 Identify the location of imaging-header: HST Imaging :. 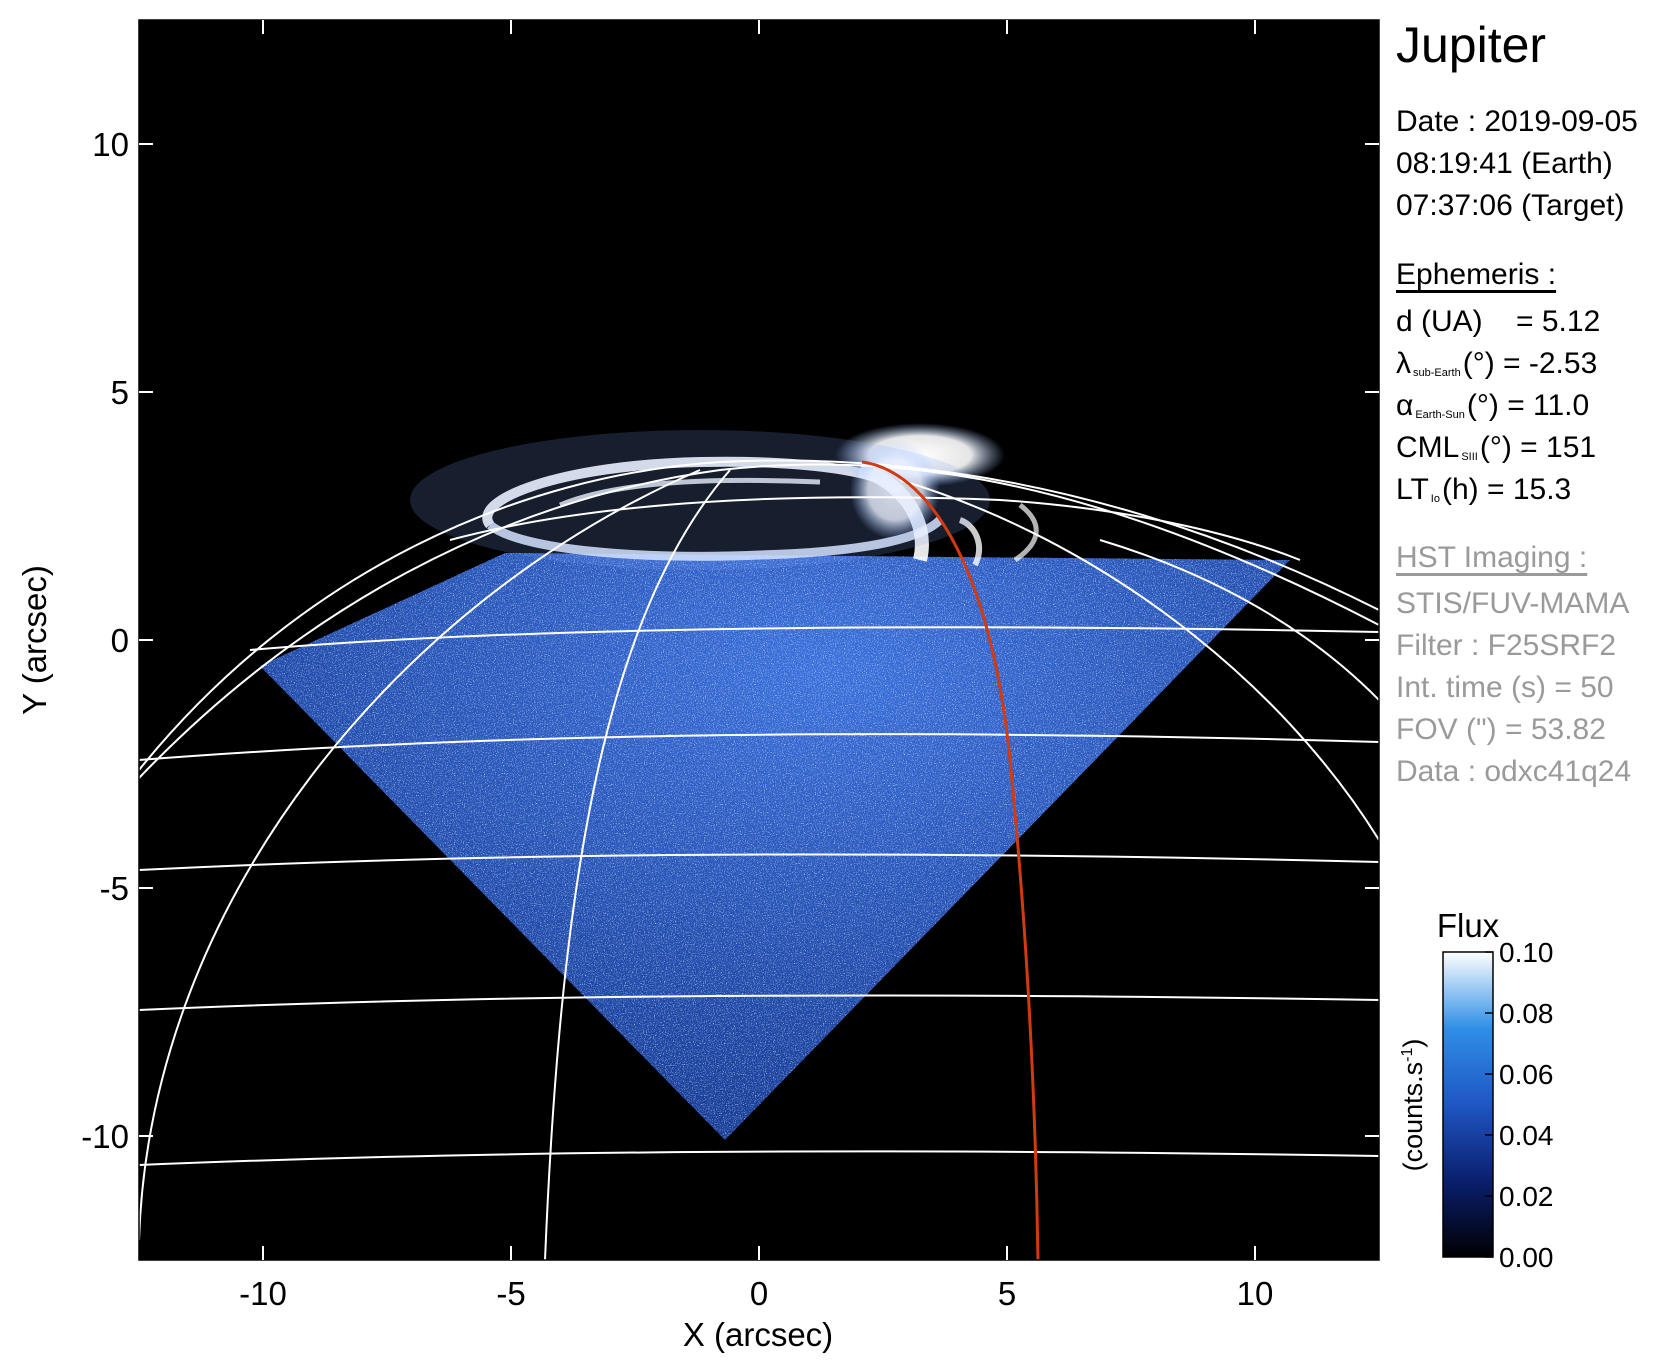
(1492, 557).